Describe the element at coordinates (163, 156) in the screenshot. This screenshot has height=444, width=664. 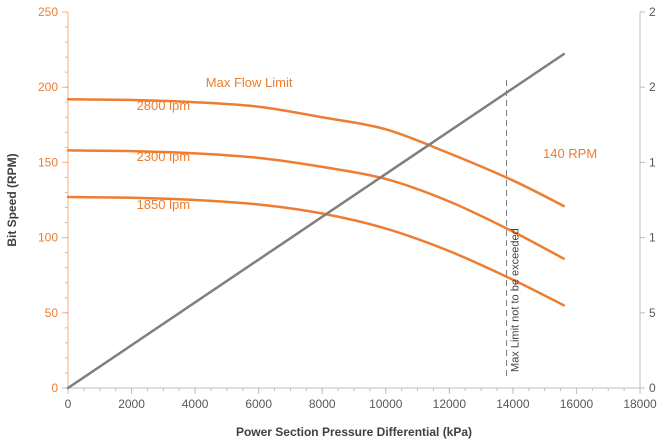
I see `annotation-2300-lpm: 2300 lpm` at that location.